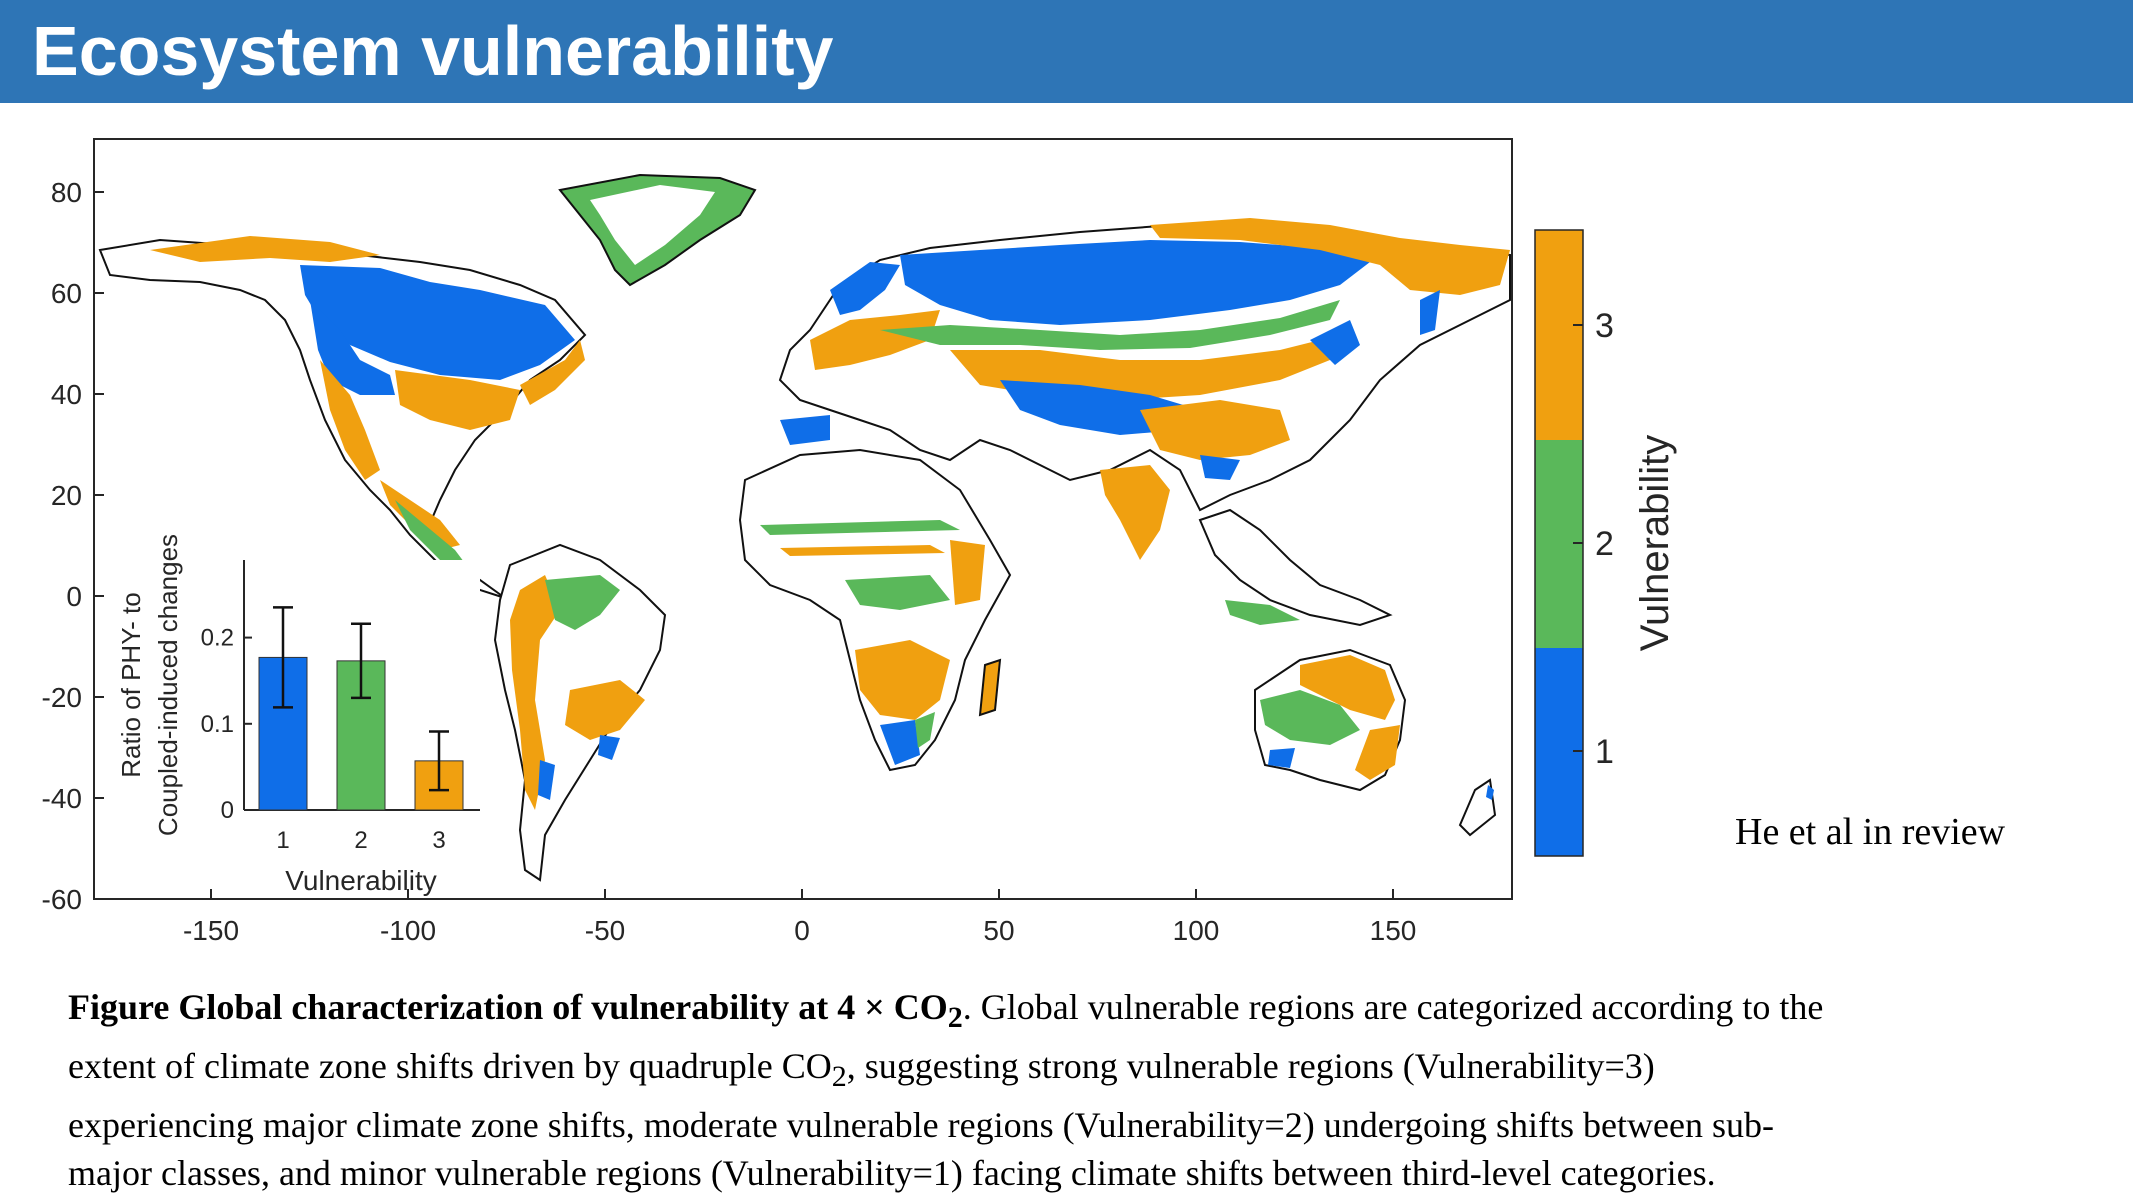 The image size is (2133, 1200). What do you see at coordinates (282, 840) in the screenshot?
I see `inset-x-tick-label: 1` at bounding box center [282, 840].